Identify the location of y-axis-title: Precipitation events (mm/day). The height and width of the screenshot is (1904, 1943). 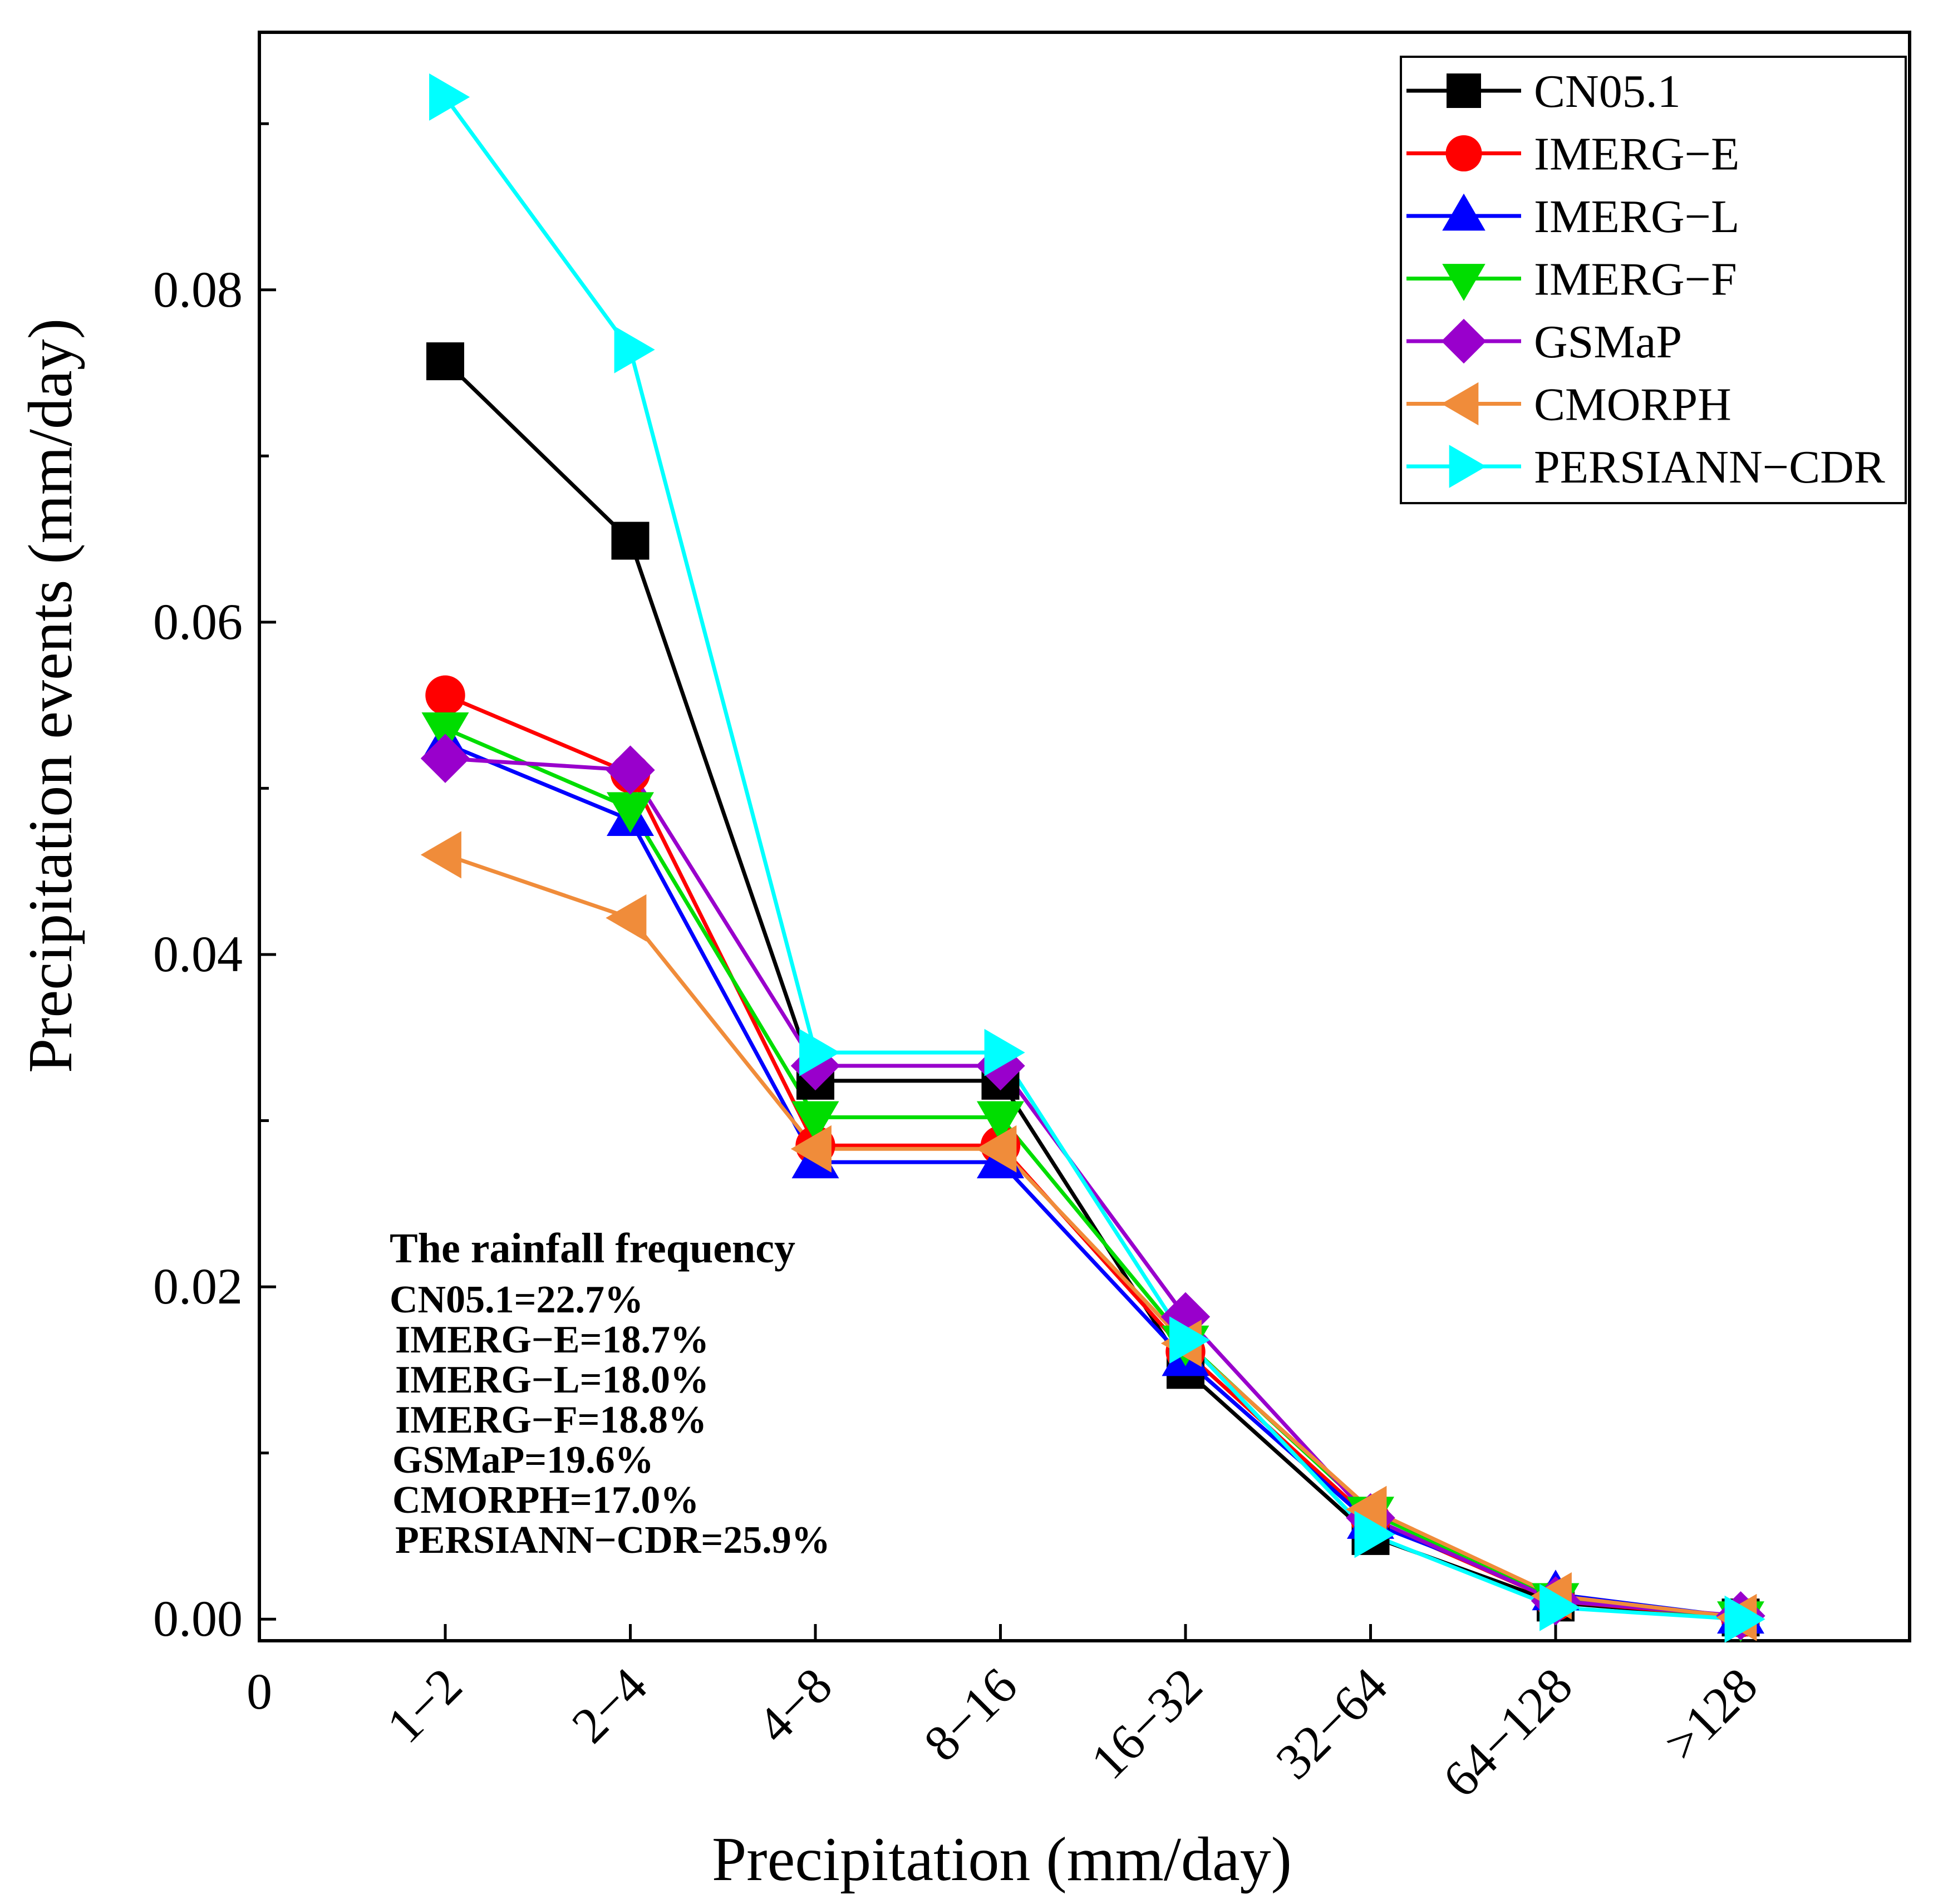
(50, 695).